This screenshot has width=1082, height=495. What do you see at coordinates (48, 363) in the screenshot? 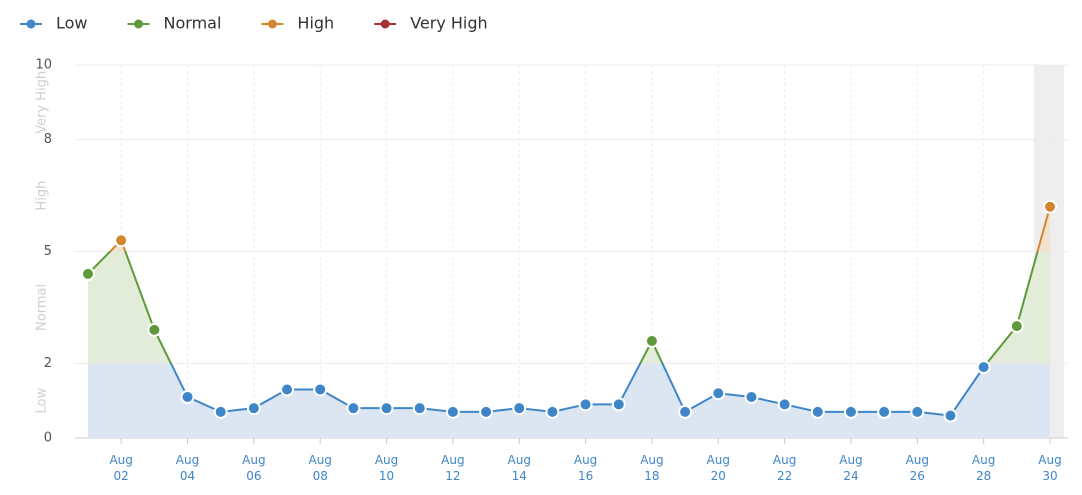
I see `y-tick-label: 2` at bounding box center [48, 363].